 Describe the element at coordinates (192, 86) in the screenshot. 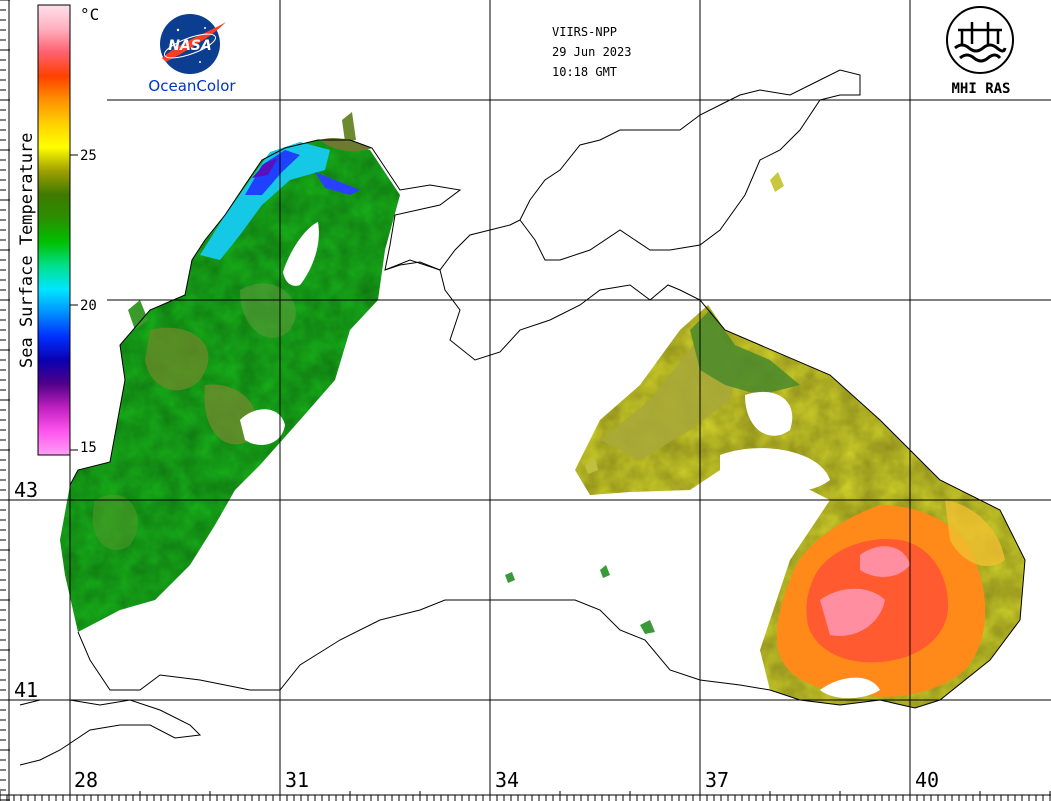

I see `oceancolor-caption: OceanColor` at that location.